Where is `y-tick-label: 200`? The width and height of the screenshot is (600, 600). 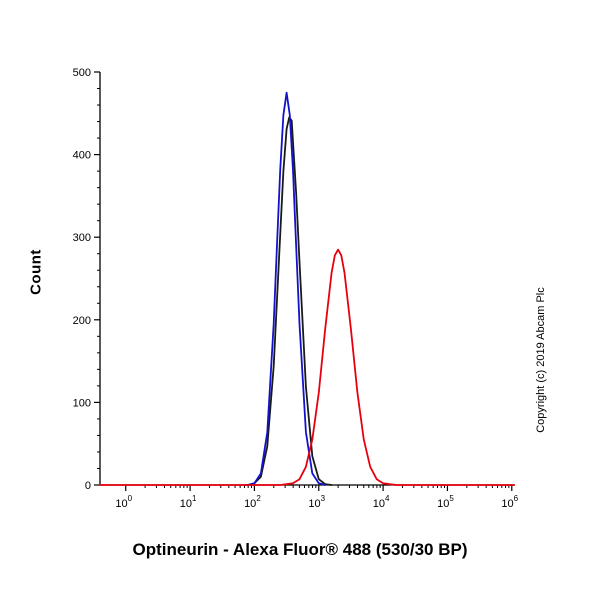 y-tick-label: 200 is located at coordinates (82, 321).